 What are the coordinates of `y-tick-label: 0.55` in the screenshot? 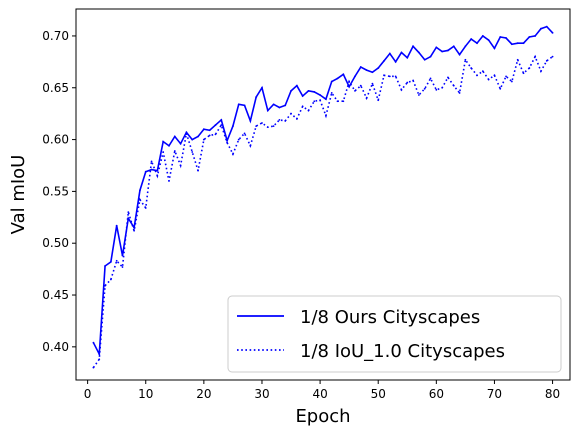 It's located at (55, 191).